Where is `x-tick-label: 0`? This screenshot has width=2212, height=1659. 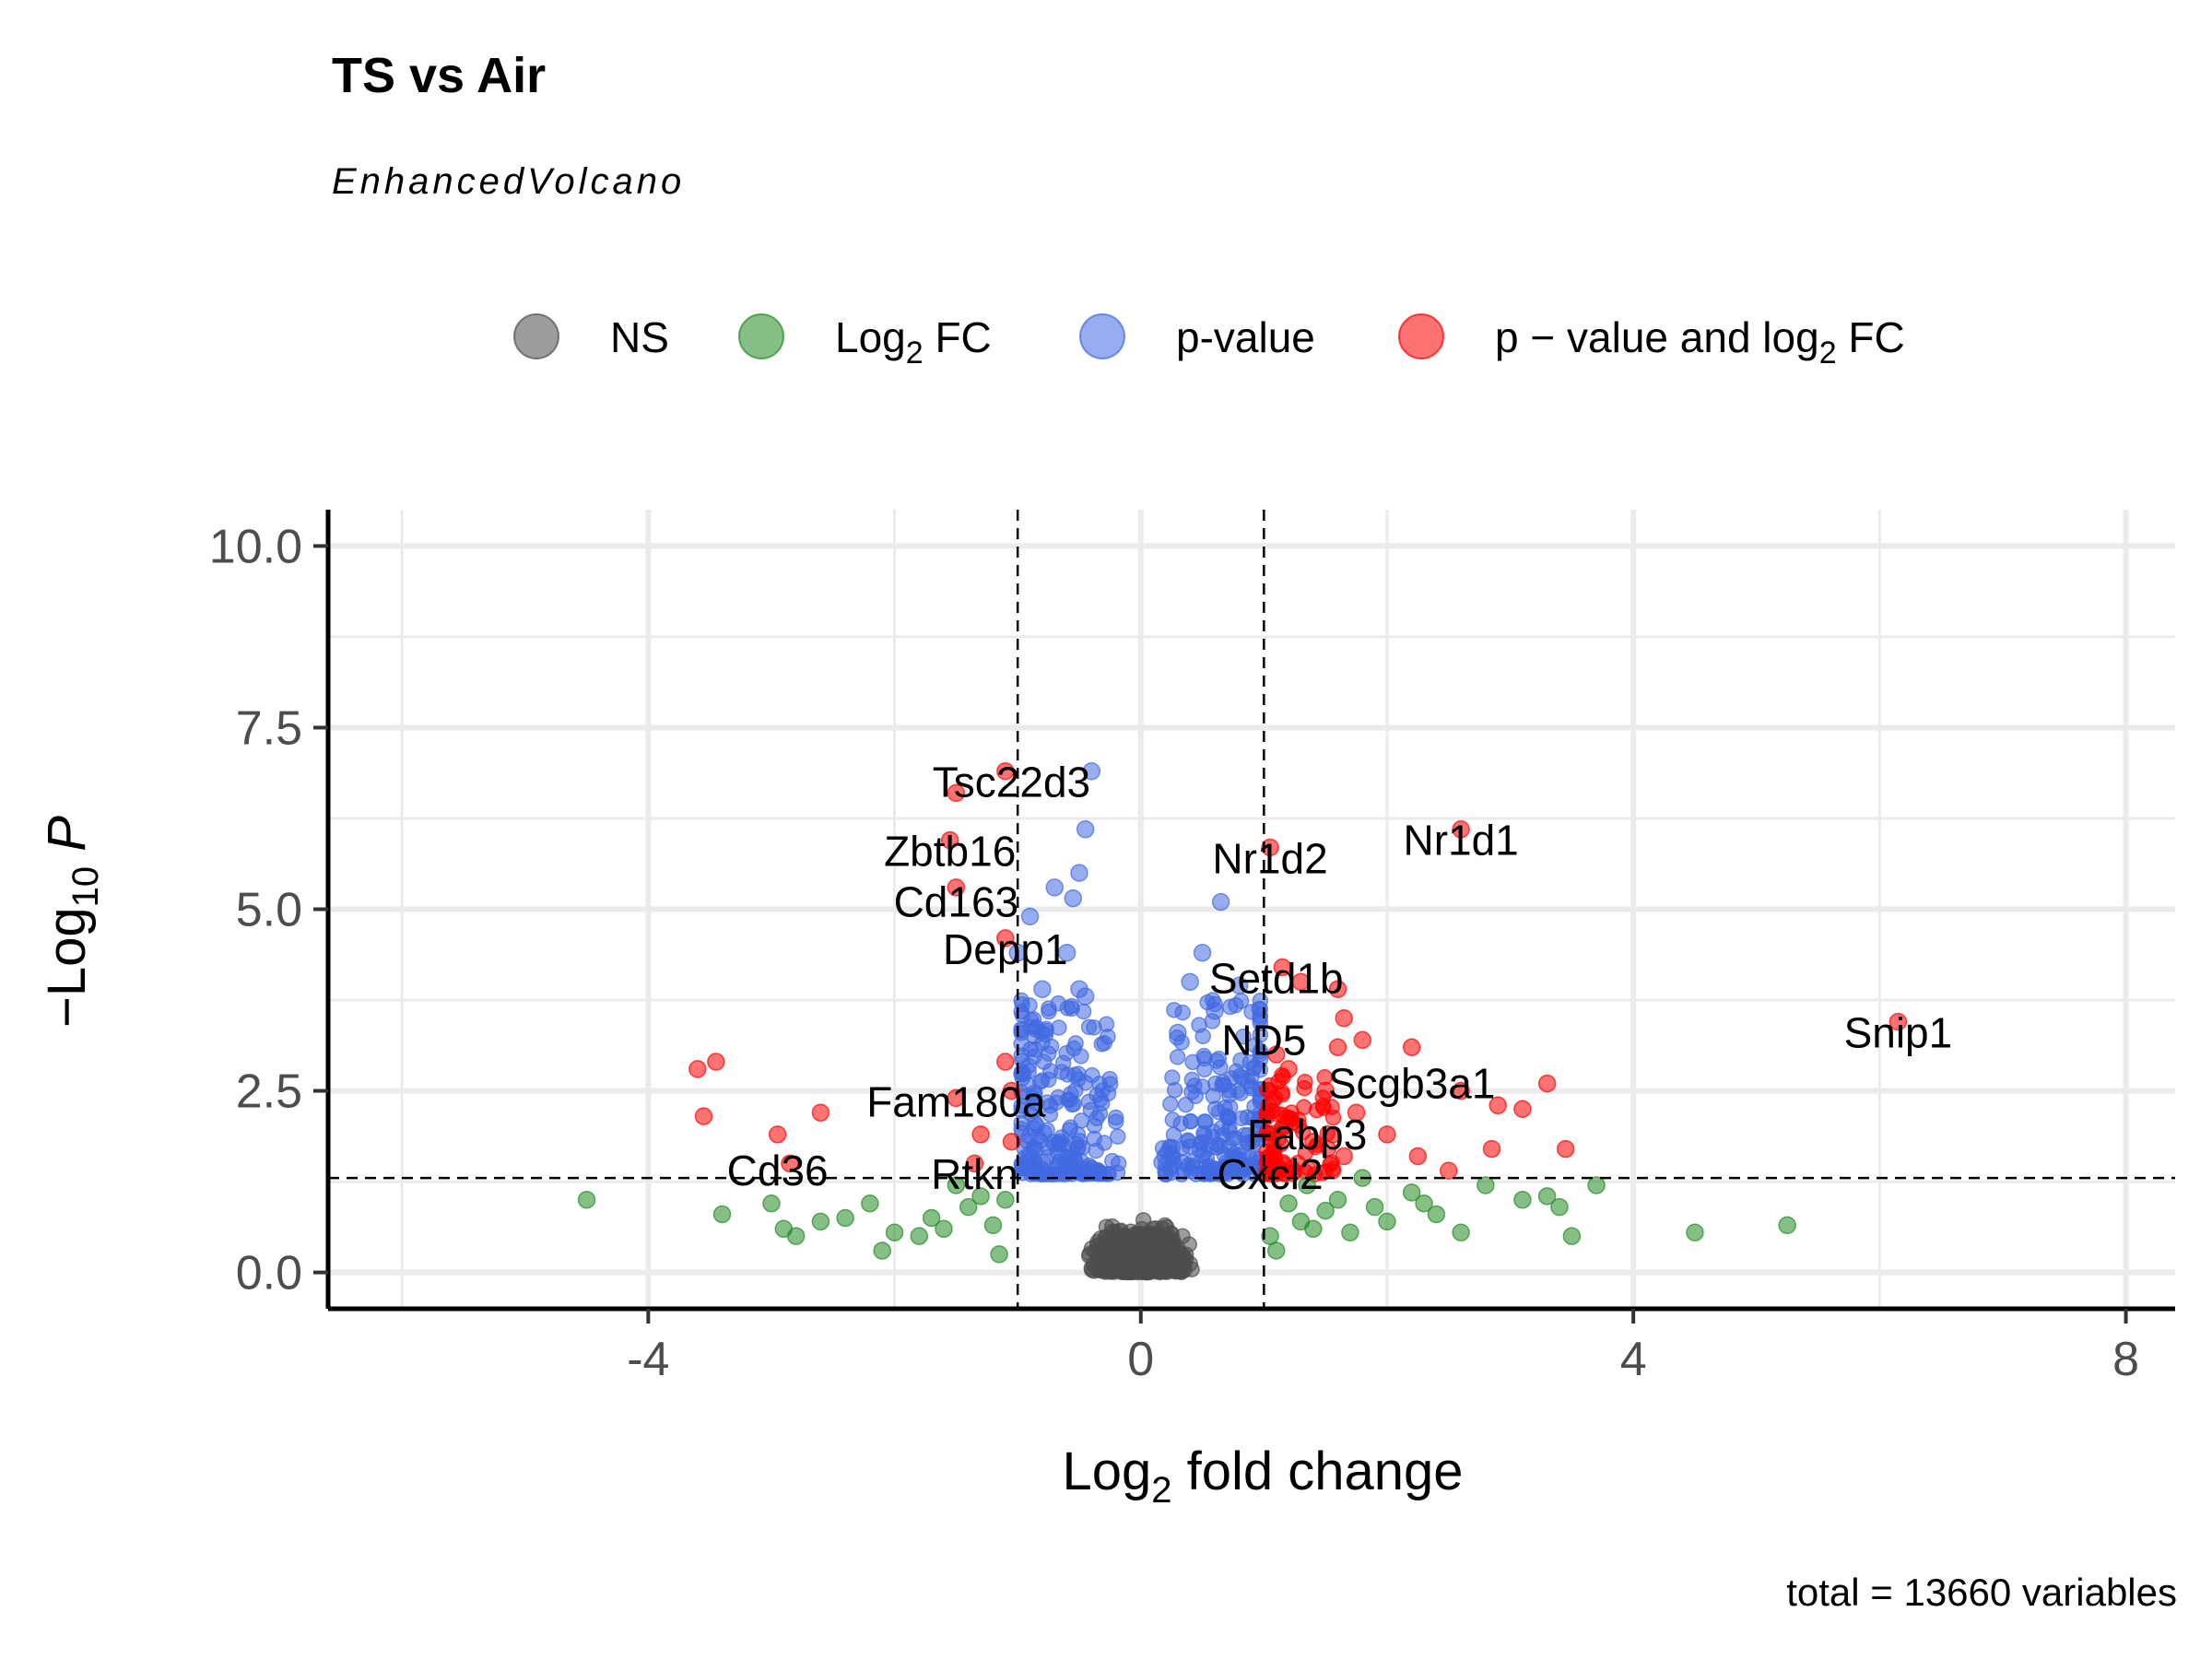
x-tick-label: 0 is located at coordinates (1140, 1359).